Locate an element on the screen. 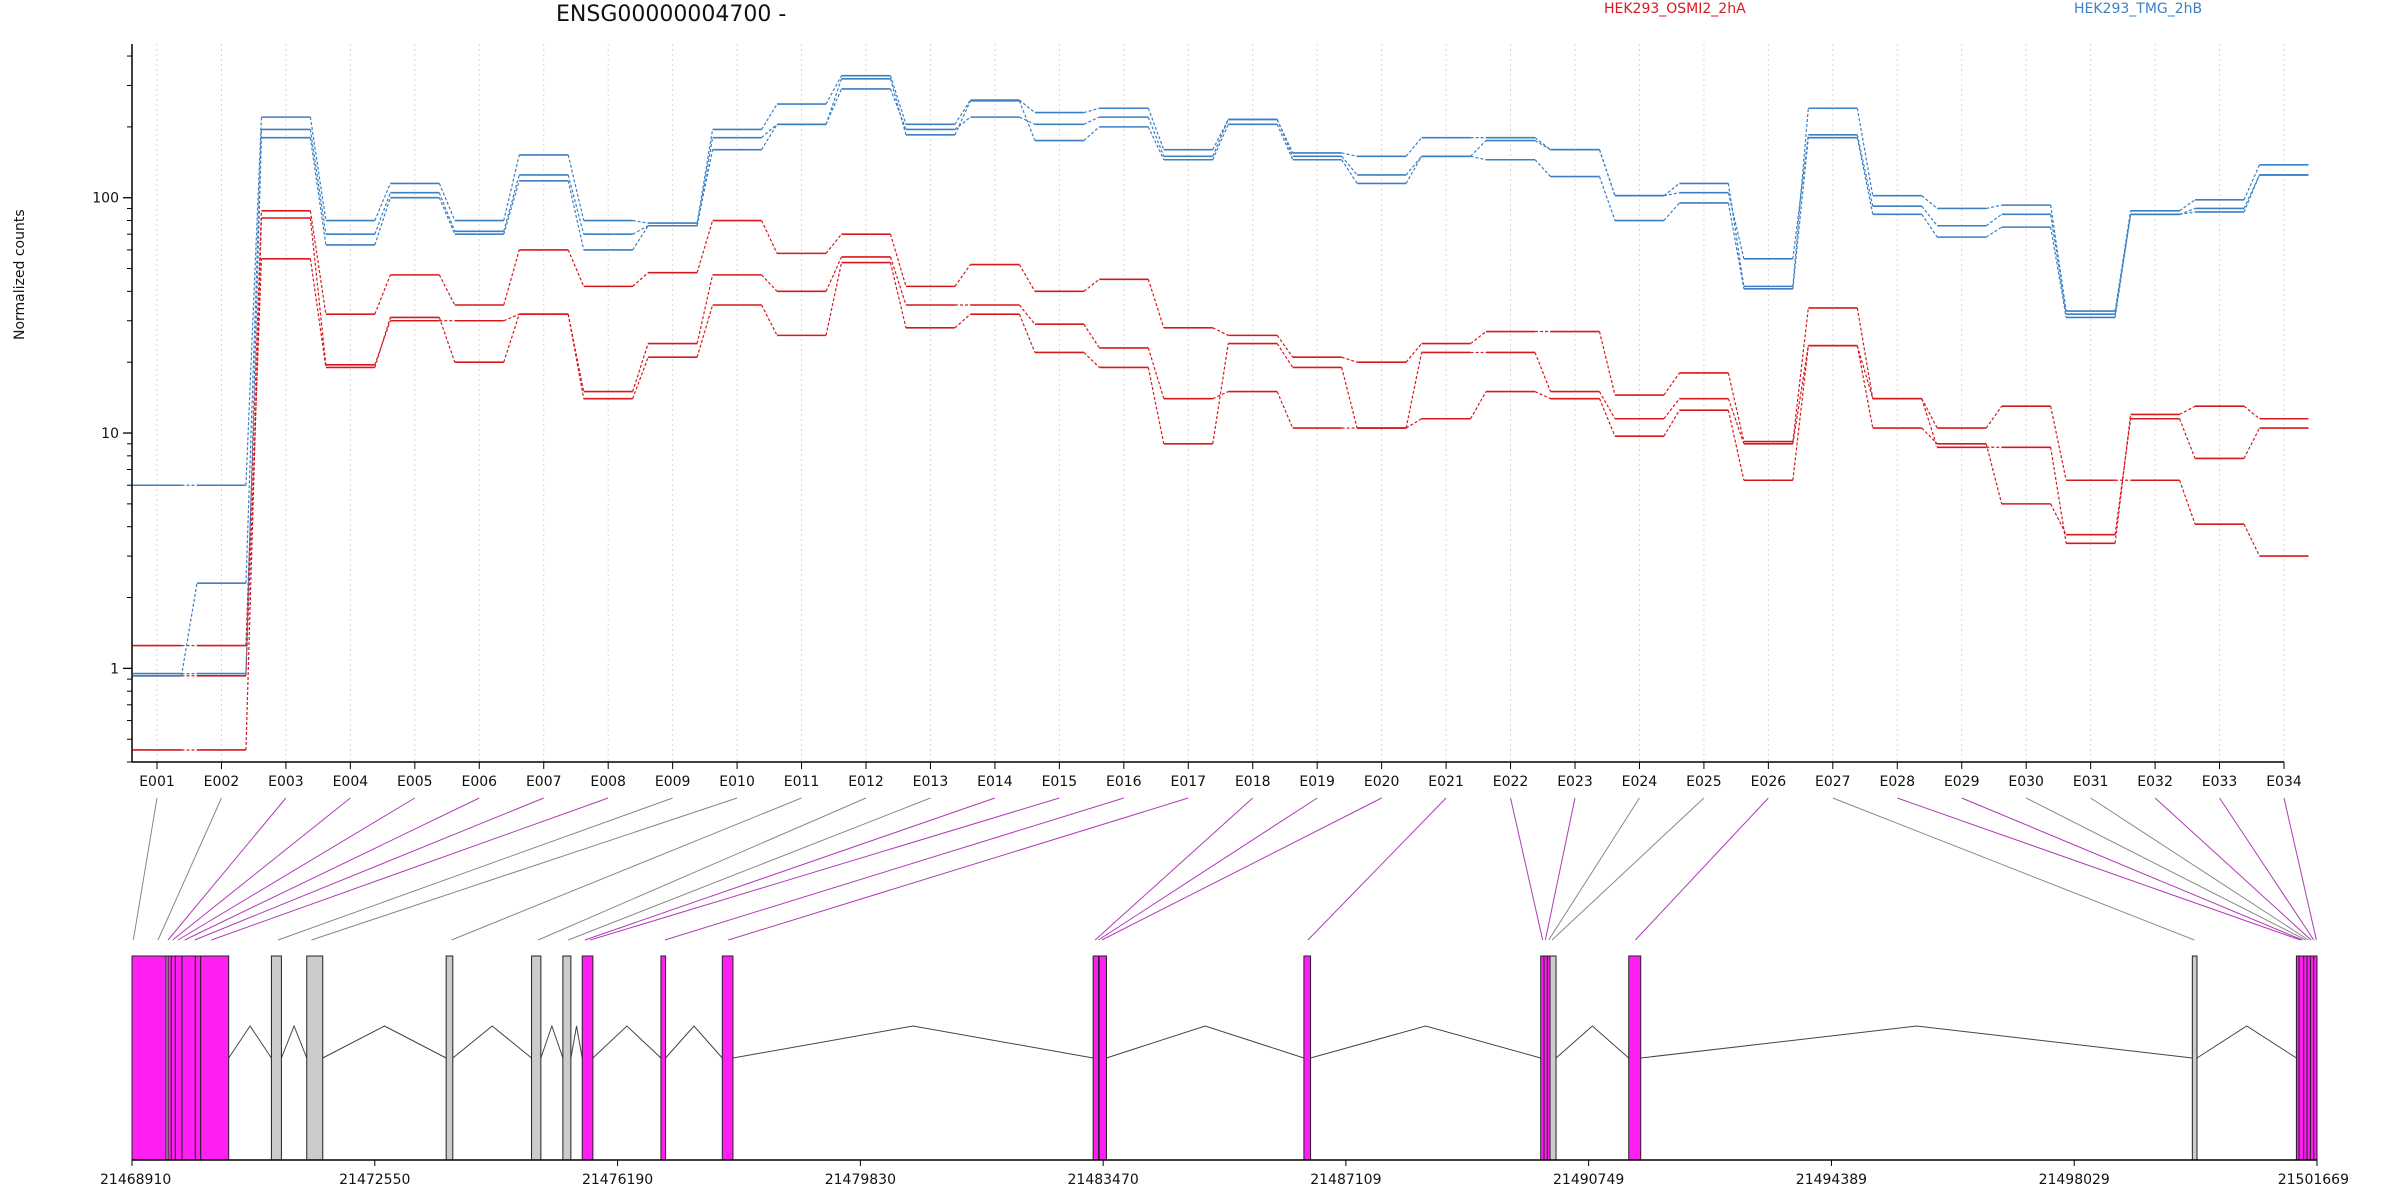 This screenshot has width=2400, height=1200. coord-label-3: 21479830 is located at coordinates (860, 1180).